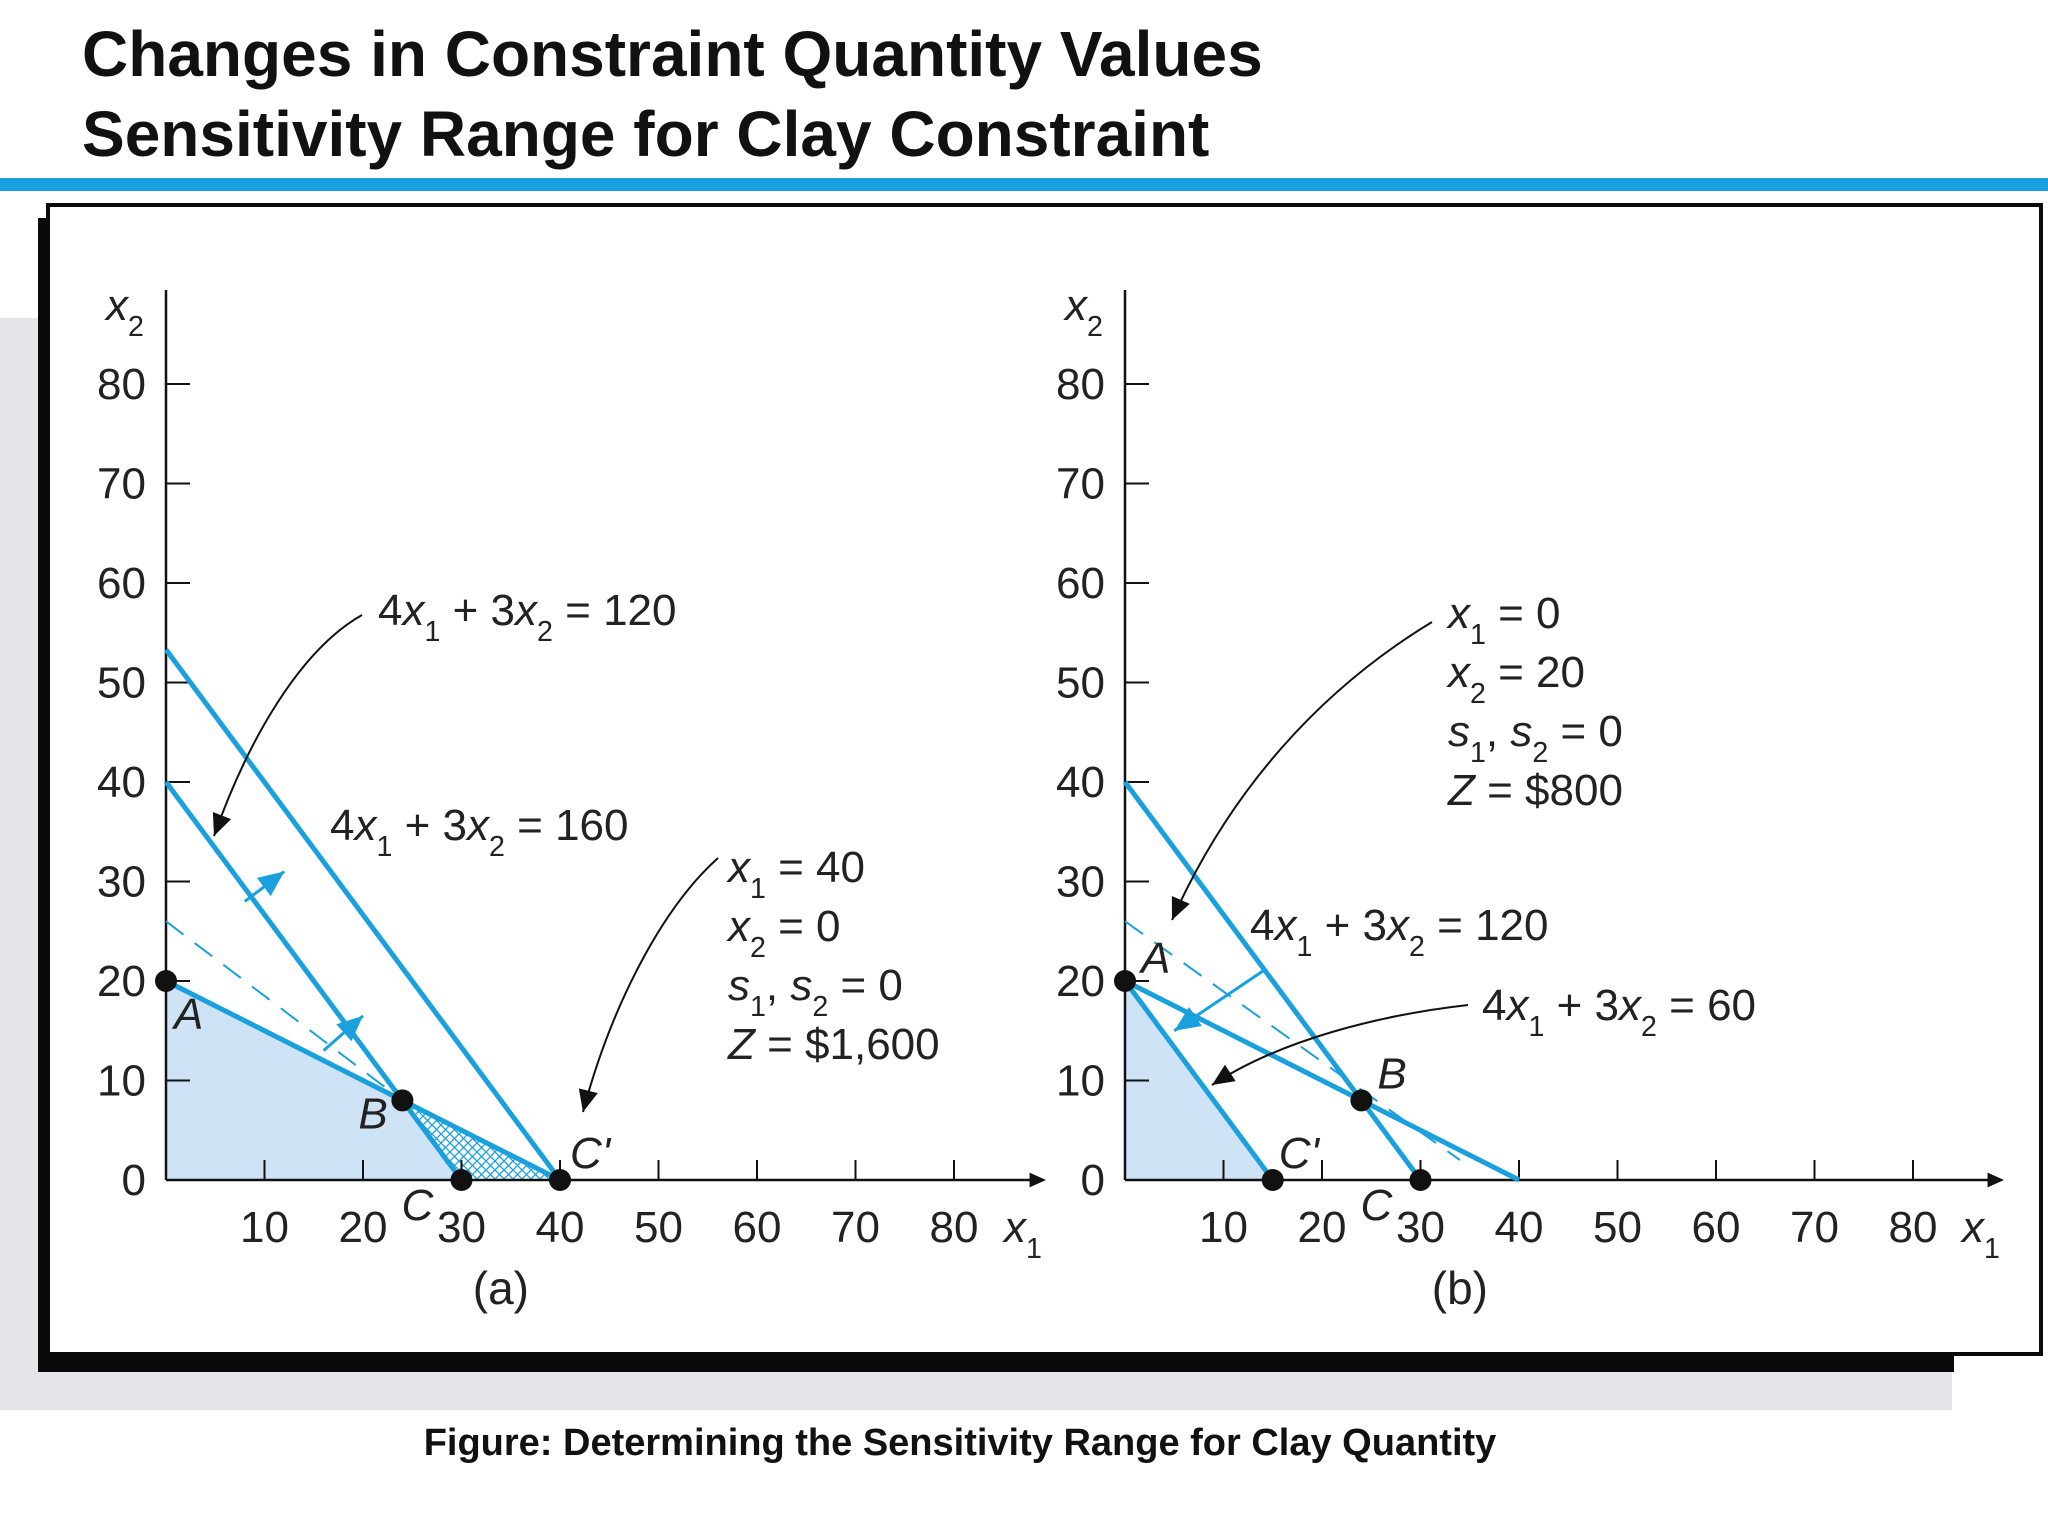 The width and height of the screenshot is (2048, 1536). I want to click on panel-b-y-tick-label-30: 30, so click(1080, 882).